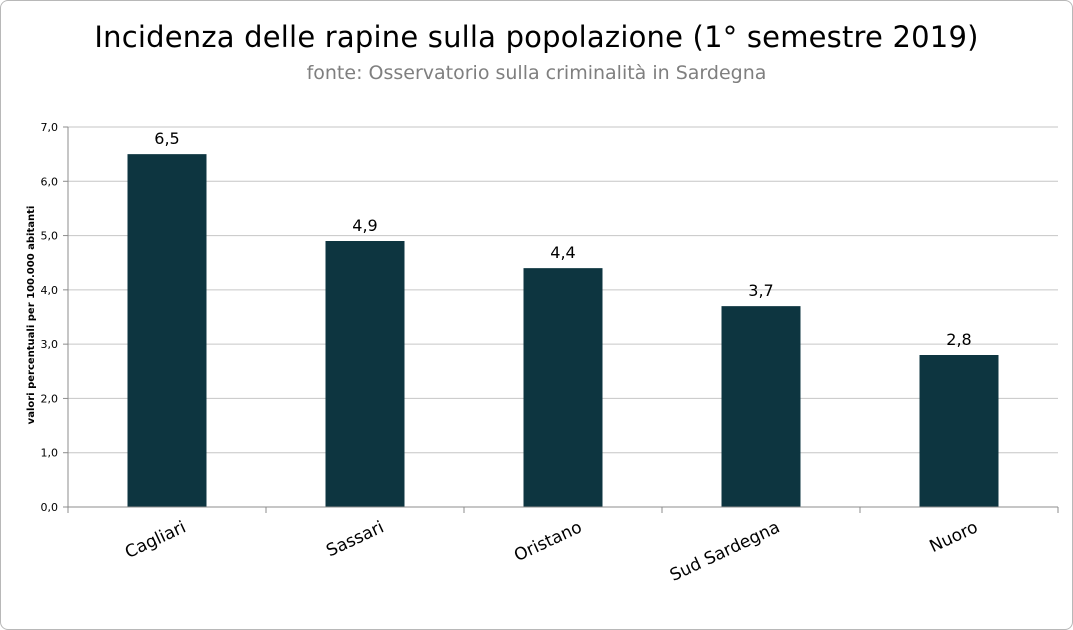 This screenshot has width=1073, height=630. I want to click on x-tick-label: Cagliari, so click(155, 539).